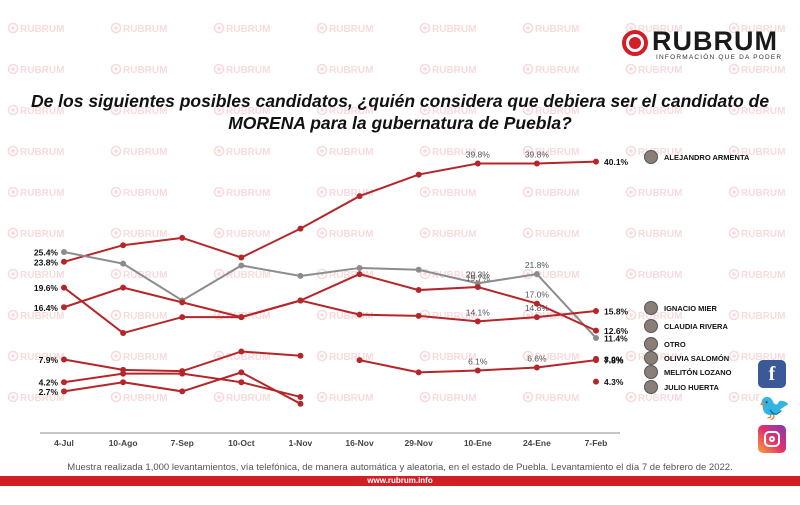 Image resolution: width=800 pixels, height=505 pixels. Describe the element at coordinates (690, 308) in the screenshot. I see `legend-label: IGNACIO MIER` at that location.